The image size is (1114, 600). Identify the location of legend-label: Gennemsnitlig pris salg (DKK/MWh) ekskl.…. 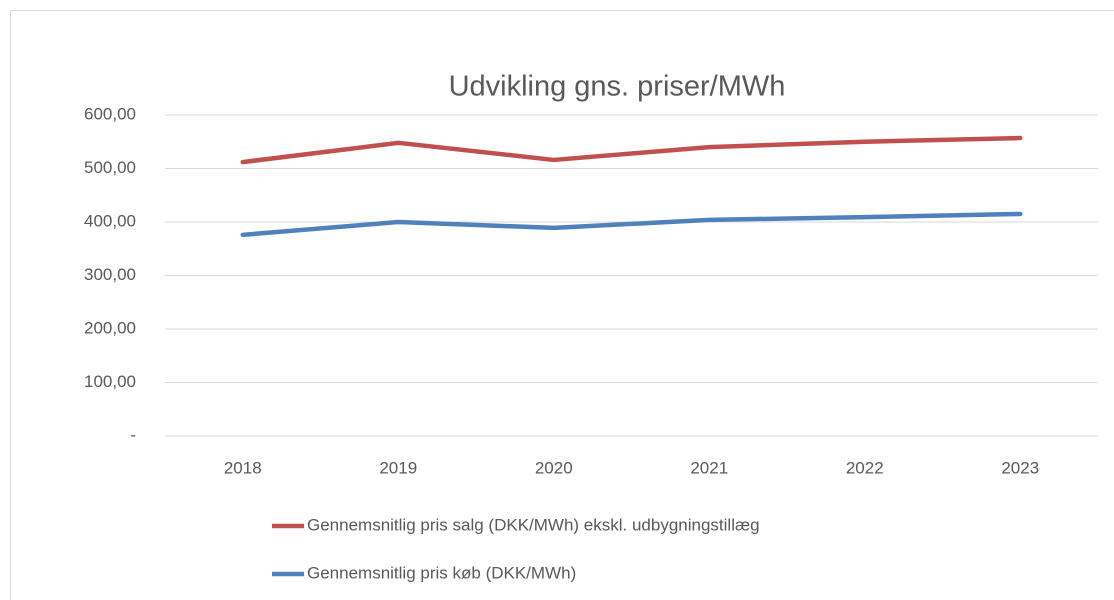
(533, 524).